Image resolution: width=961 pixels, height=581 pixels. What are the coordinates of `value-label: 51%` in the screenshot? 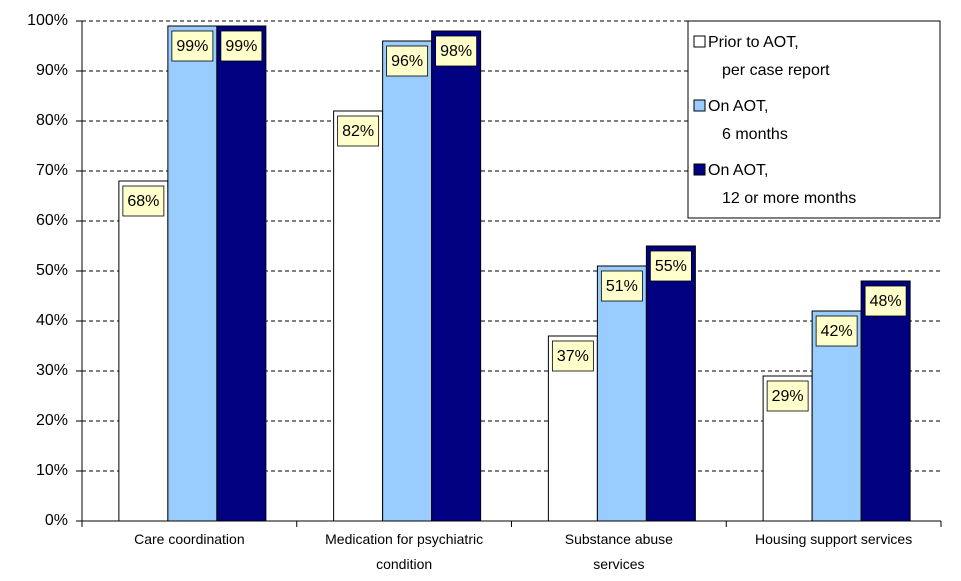 It's located at (622, 286).